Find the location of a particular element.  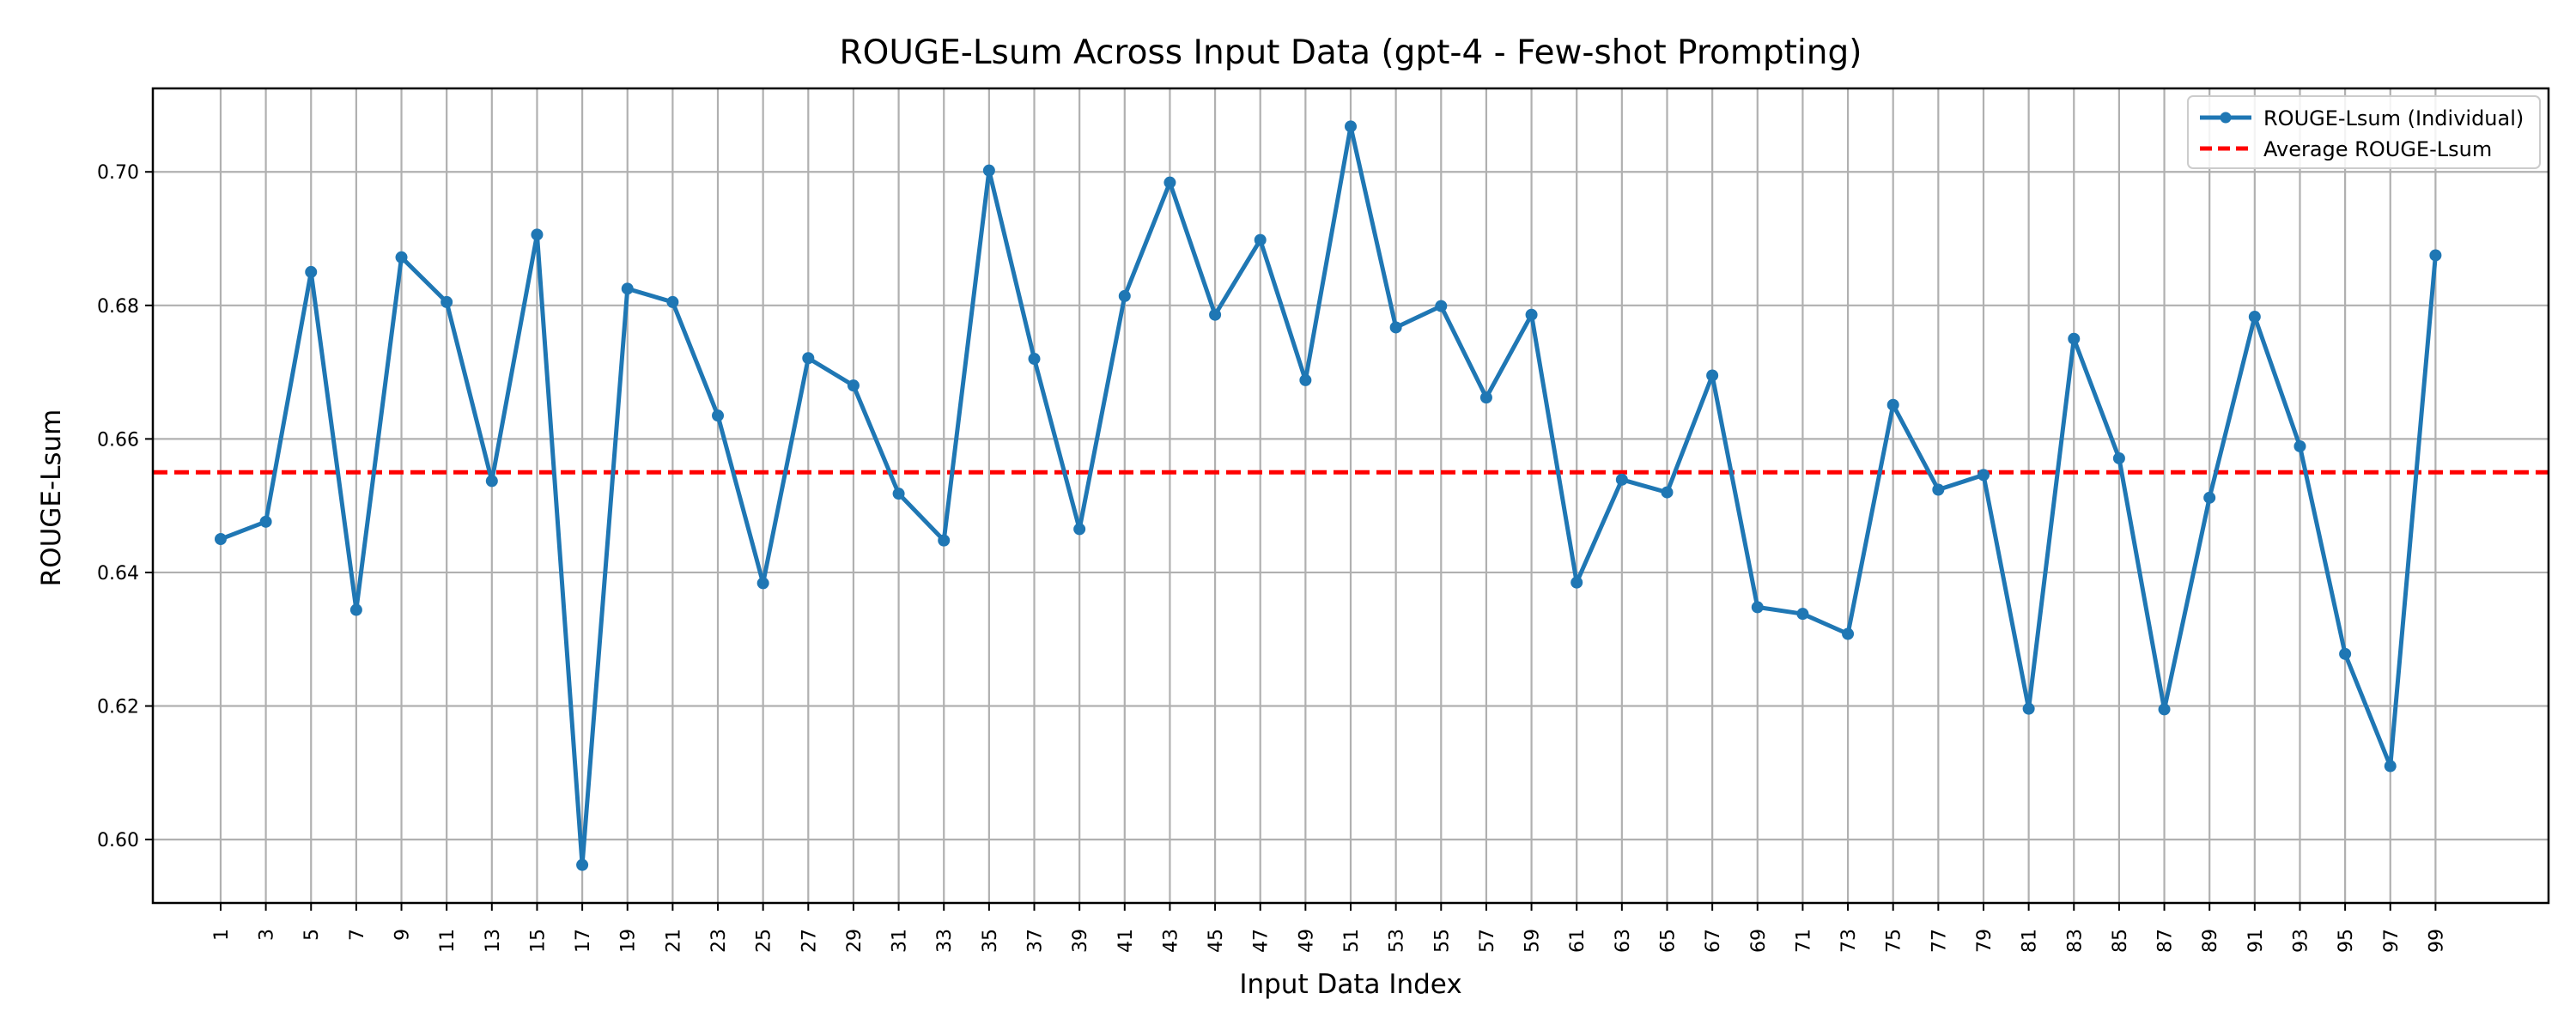

x-tick-label: 59 is located at coordinates (1533, 941).